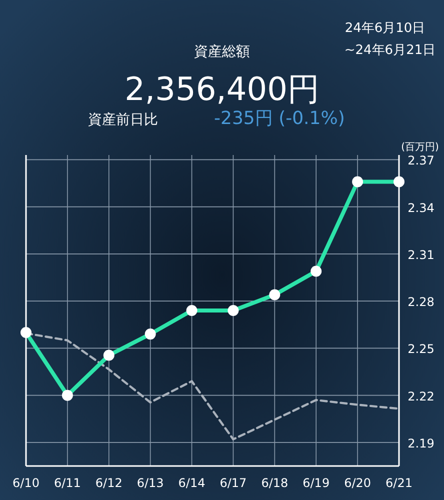  What do you see at coordinates (420, 147) in the screenshot?
I see `y-axis-title: (百万円)` at bounding box center [420, 147].